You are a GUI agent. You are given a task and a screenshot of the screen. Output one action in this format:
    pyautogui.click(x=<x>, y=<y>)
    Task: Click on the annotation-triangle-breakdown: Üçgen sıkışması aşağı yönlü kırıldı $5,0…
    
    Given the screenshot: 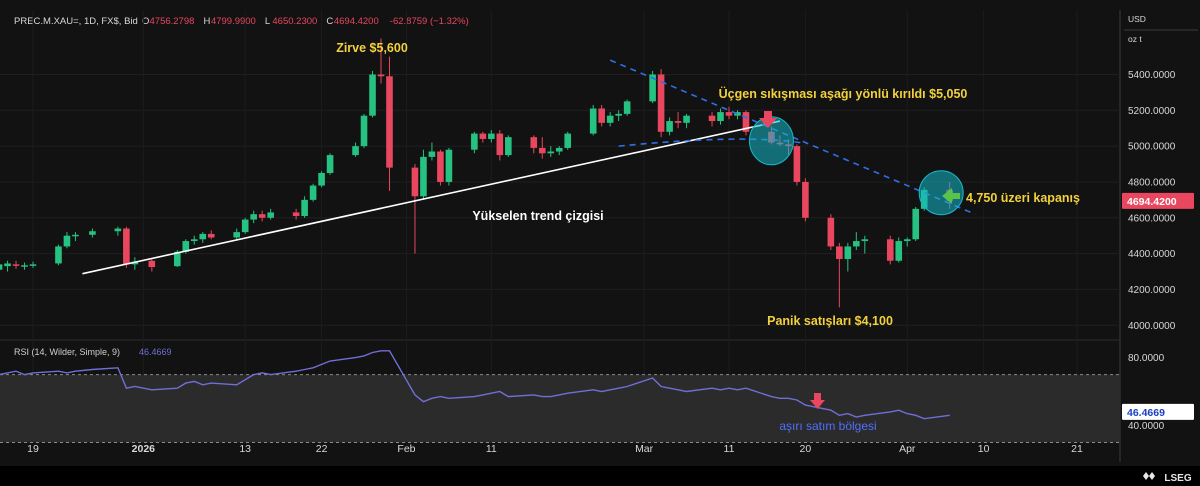 What is the action you would take?
    pyautogui.click(x=843, y=93)
    